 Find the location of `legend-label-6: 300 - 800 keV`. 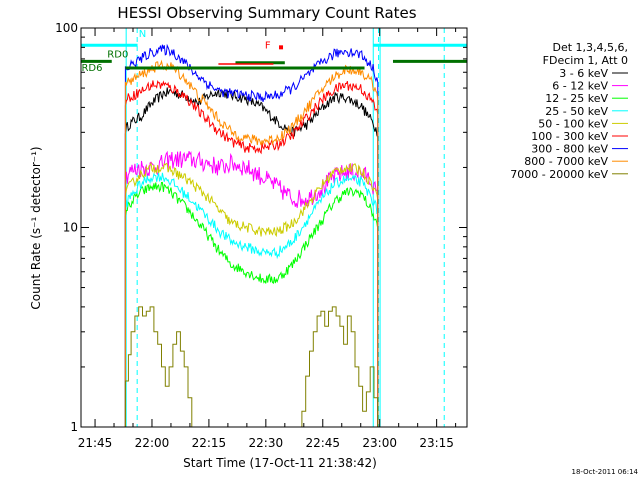

legend-label-6: 300 - 800 keV is located at coordinates (569, 149).